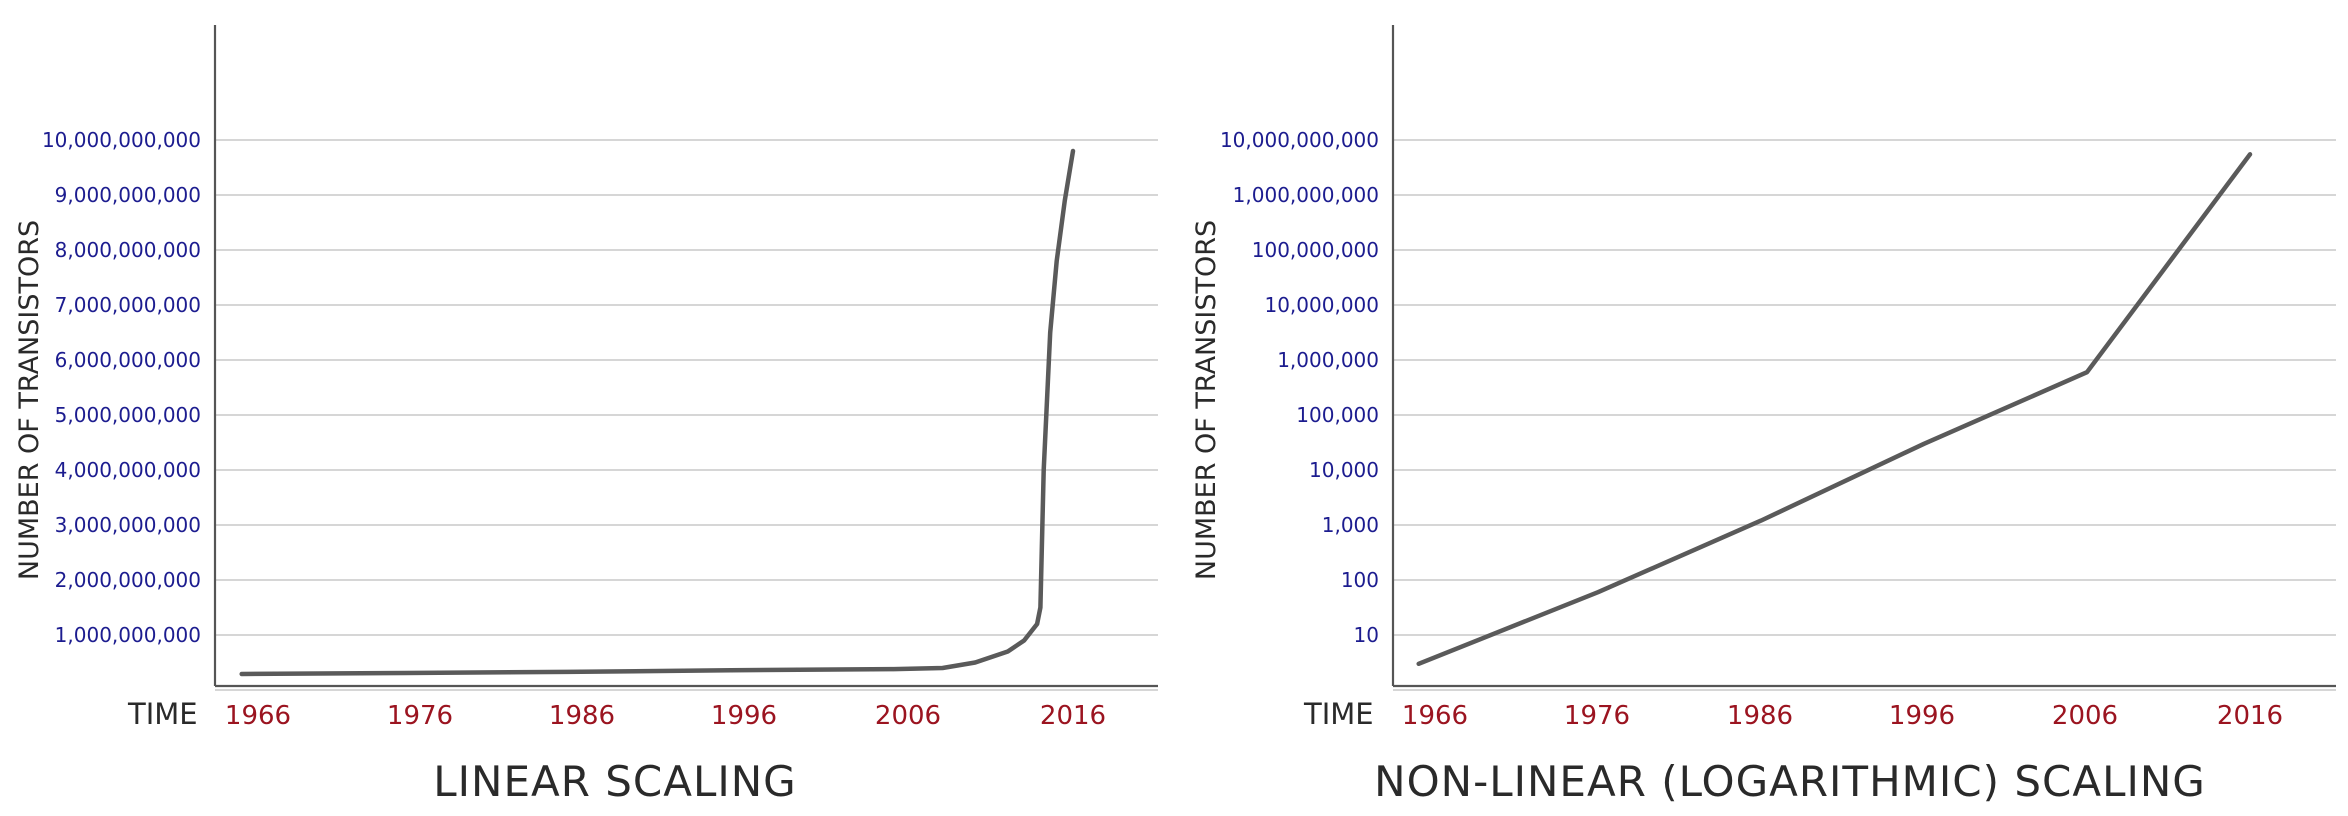 The image size is (2348, 816). I want to click on chart-title: LINEAR SCALING, so click(614, 781).